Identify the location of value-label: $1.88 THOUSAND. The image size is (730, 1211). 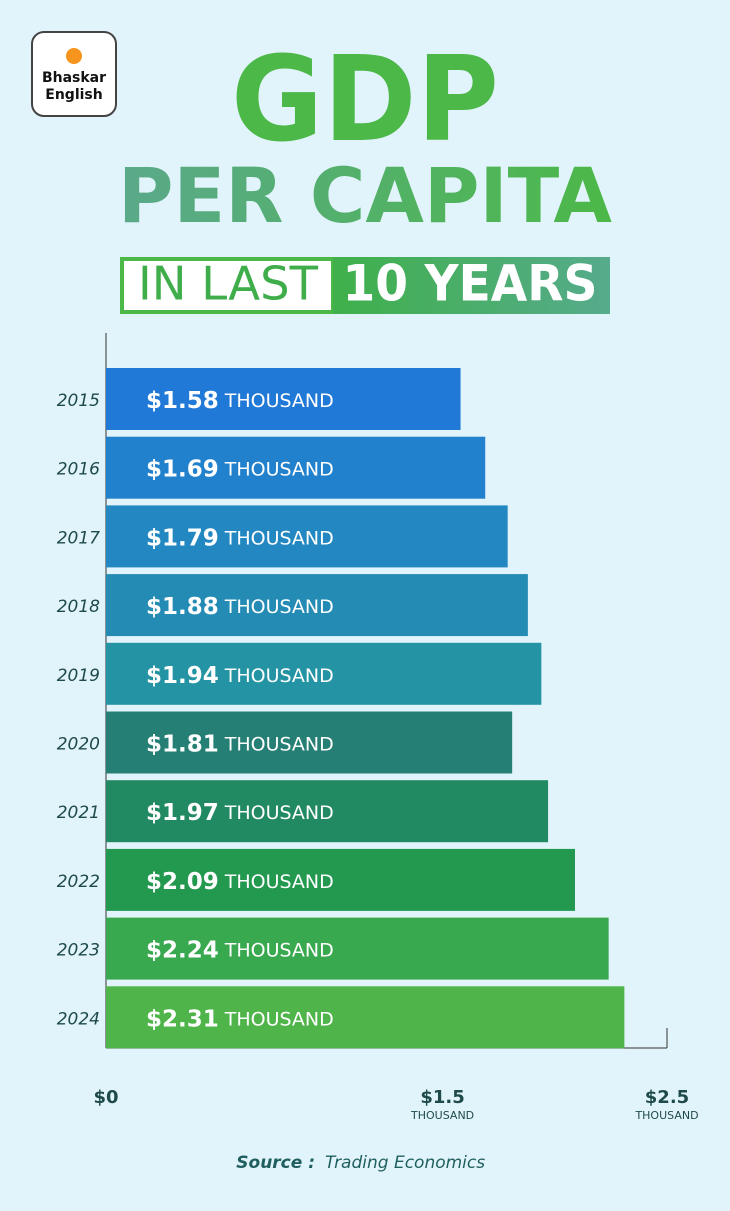
(240, 607).